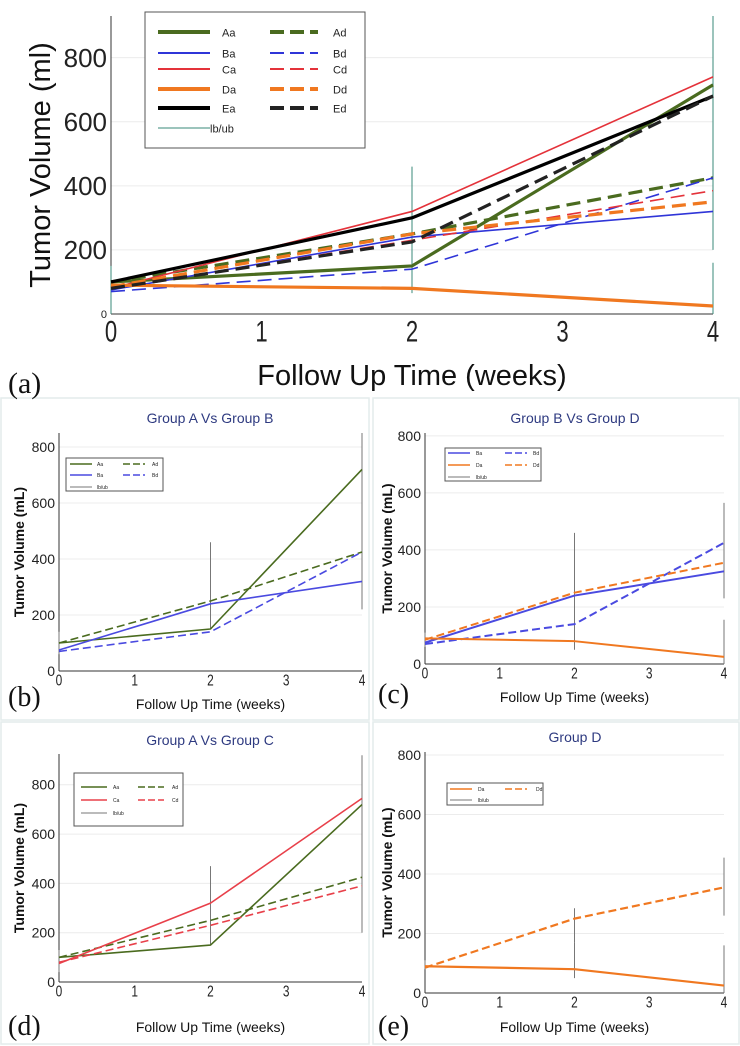 Image resolution: width=740 pixels, height=1046 pixels. Describe the element at coordinates (128, 799) in the screenshot. I see `legend: Aa Ad Ca Cd lb/ub` at that location.